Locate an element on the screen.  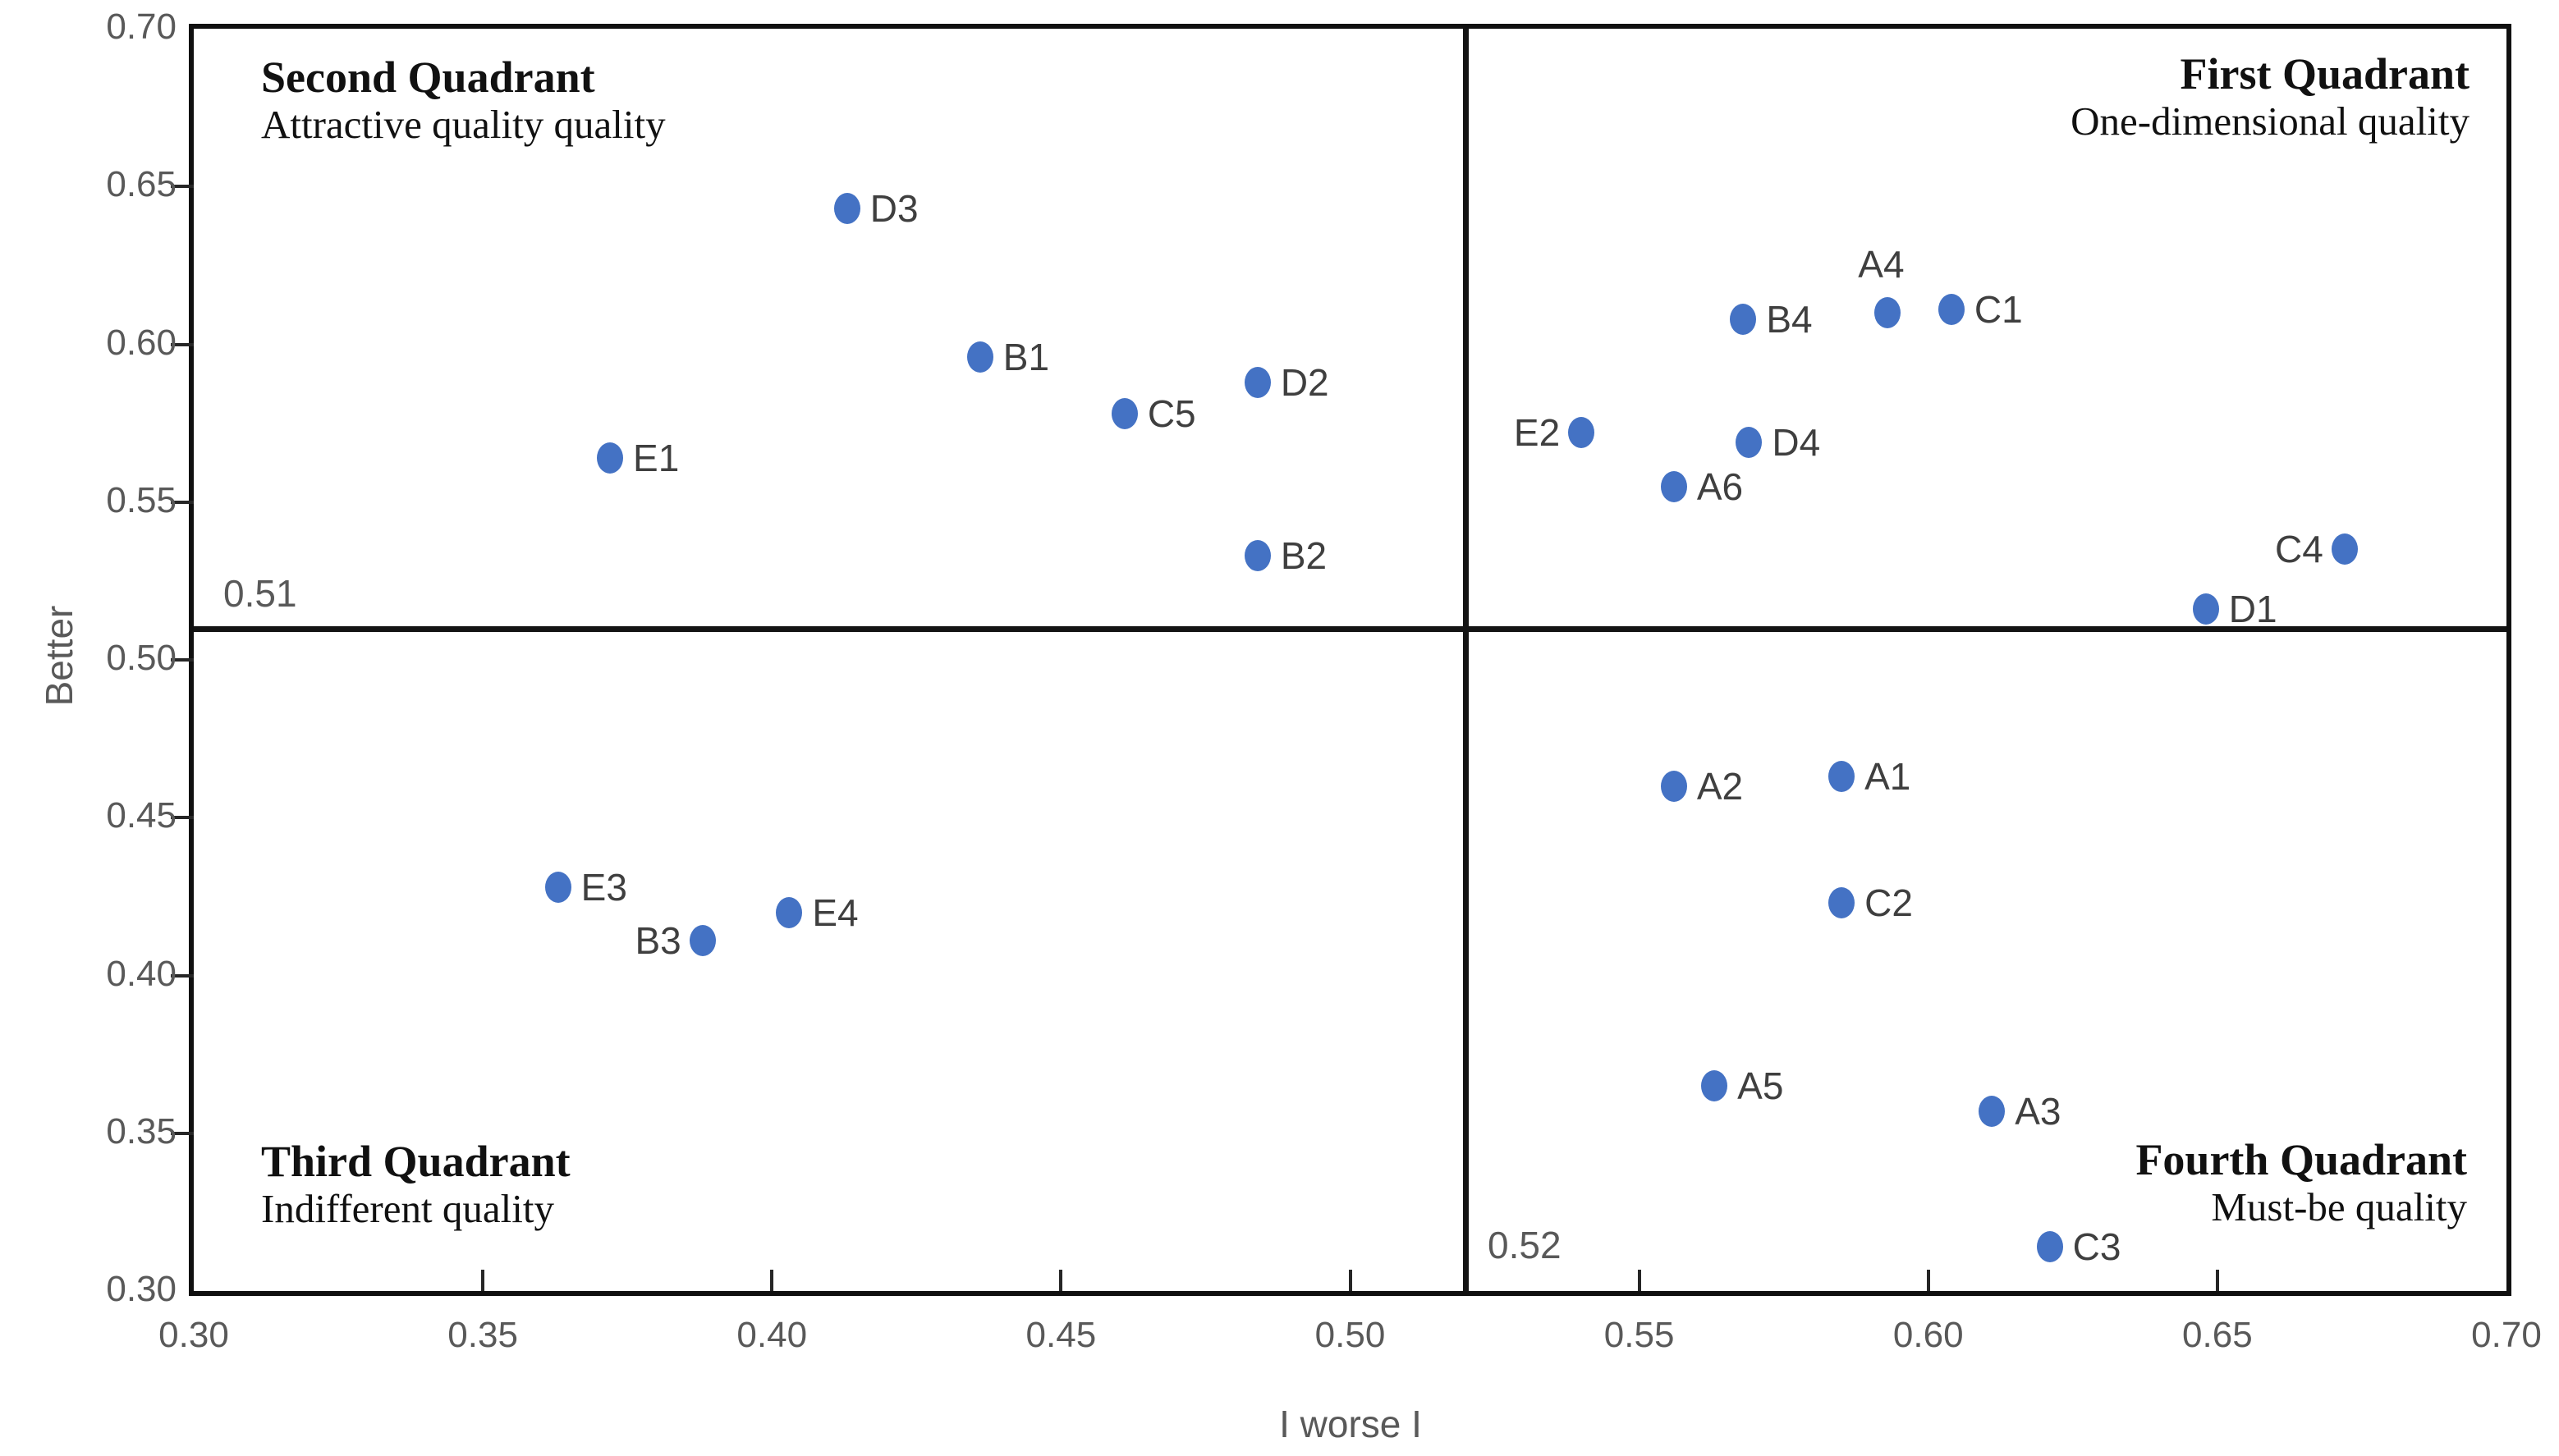
point-label-D2: D2 is located at coordinates (1304, 382).